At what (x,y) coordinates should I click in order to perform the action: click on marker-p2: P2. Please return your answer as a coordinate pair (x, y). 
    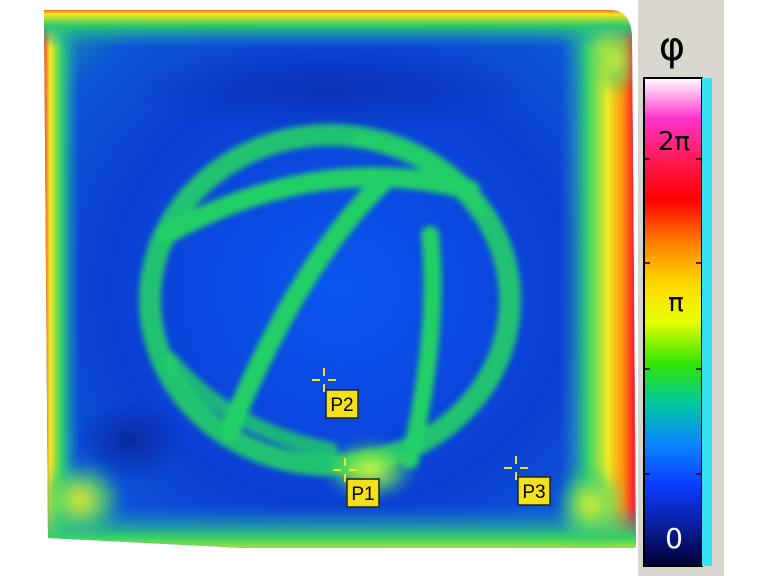
    Looking at the image, I should click on (335, 393).